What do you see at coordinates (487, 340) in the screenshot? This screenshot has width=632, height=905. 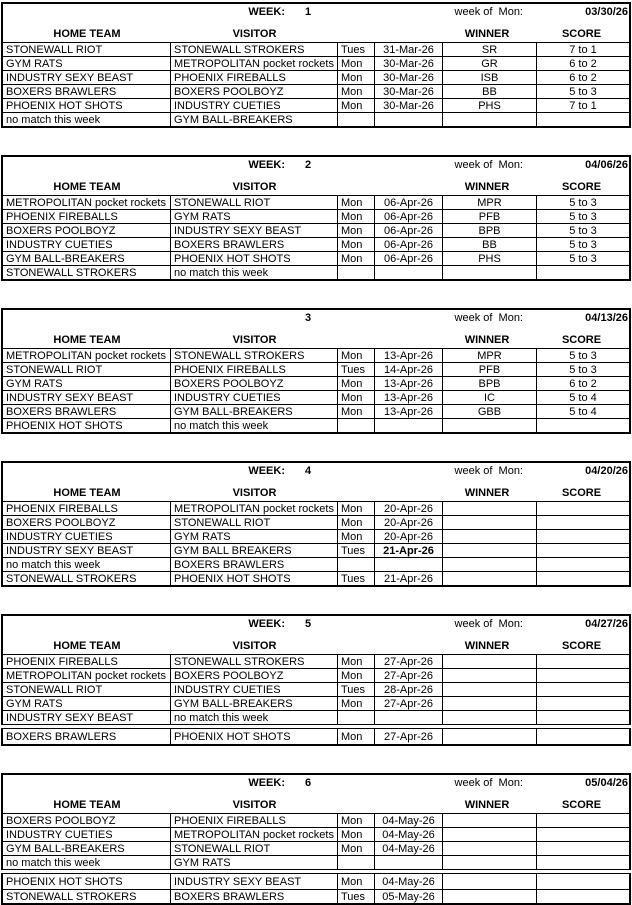 I see `column-header-winner: WINNER` at bounding box center [487, 340].